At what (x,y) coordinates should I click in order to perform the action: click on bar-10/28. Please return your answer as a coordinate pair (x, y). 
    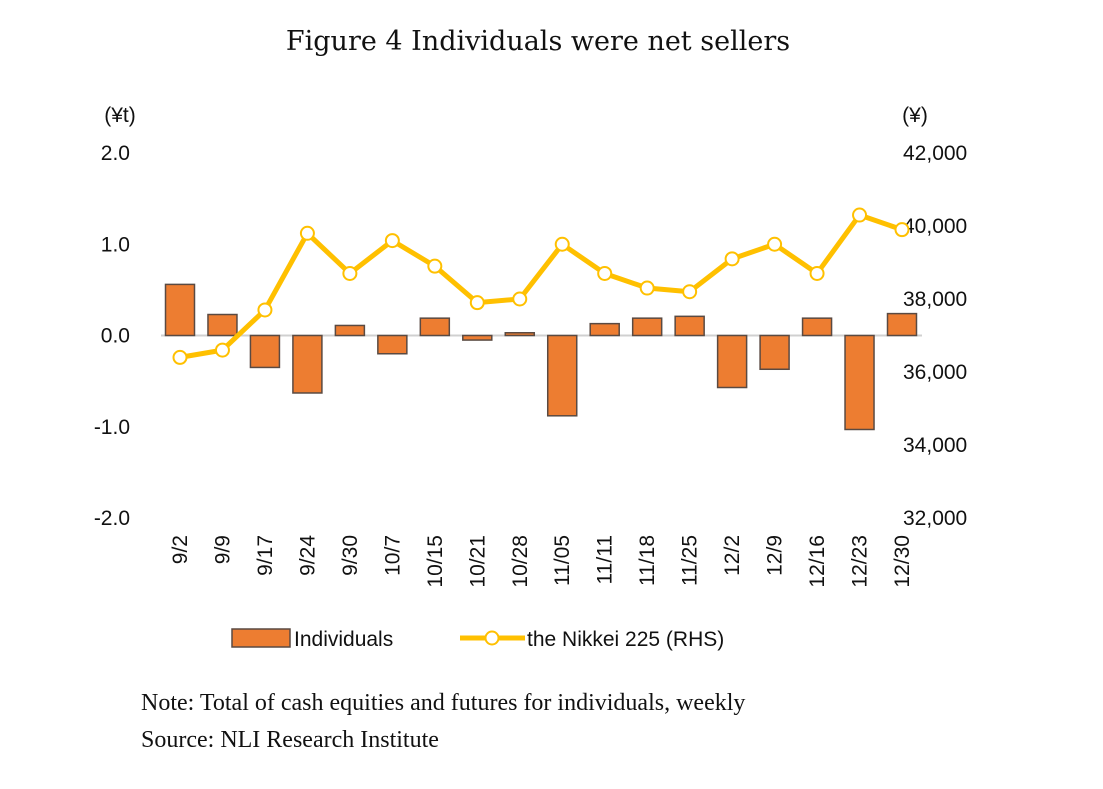
    Looking at the image, I should click on (520, 334).